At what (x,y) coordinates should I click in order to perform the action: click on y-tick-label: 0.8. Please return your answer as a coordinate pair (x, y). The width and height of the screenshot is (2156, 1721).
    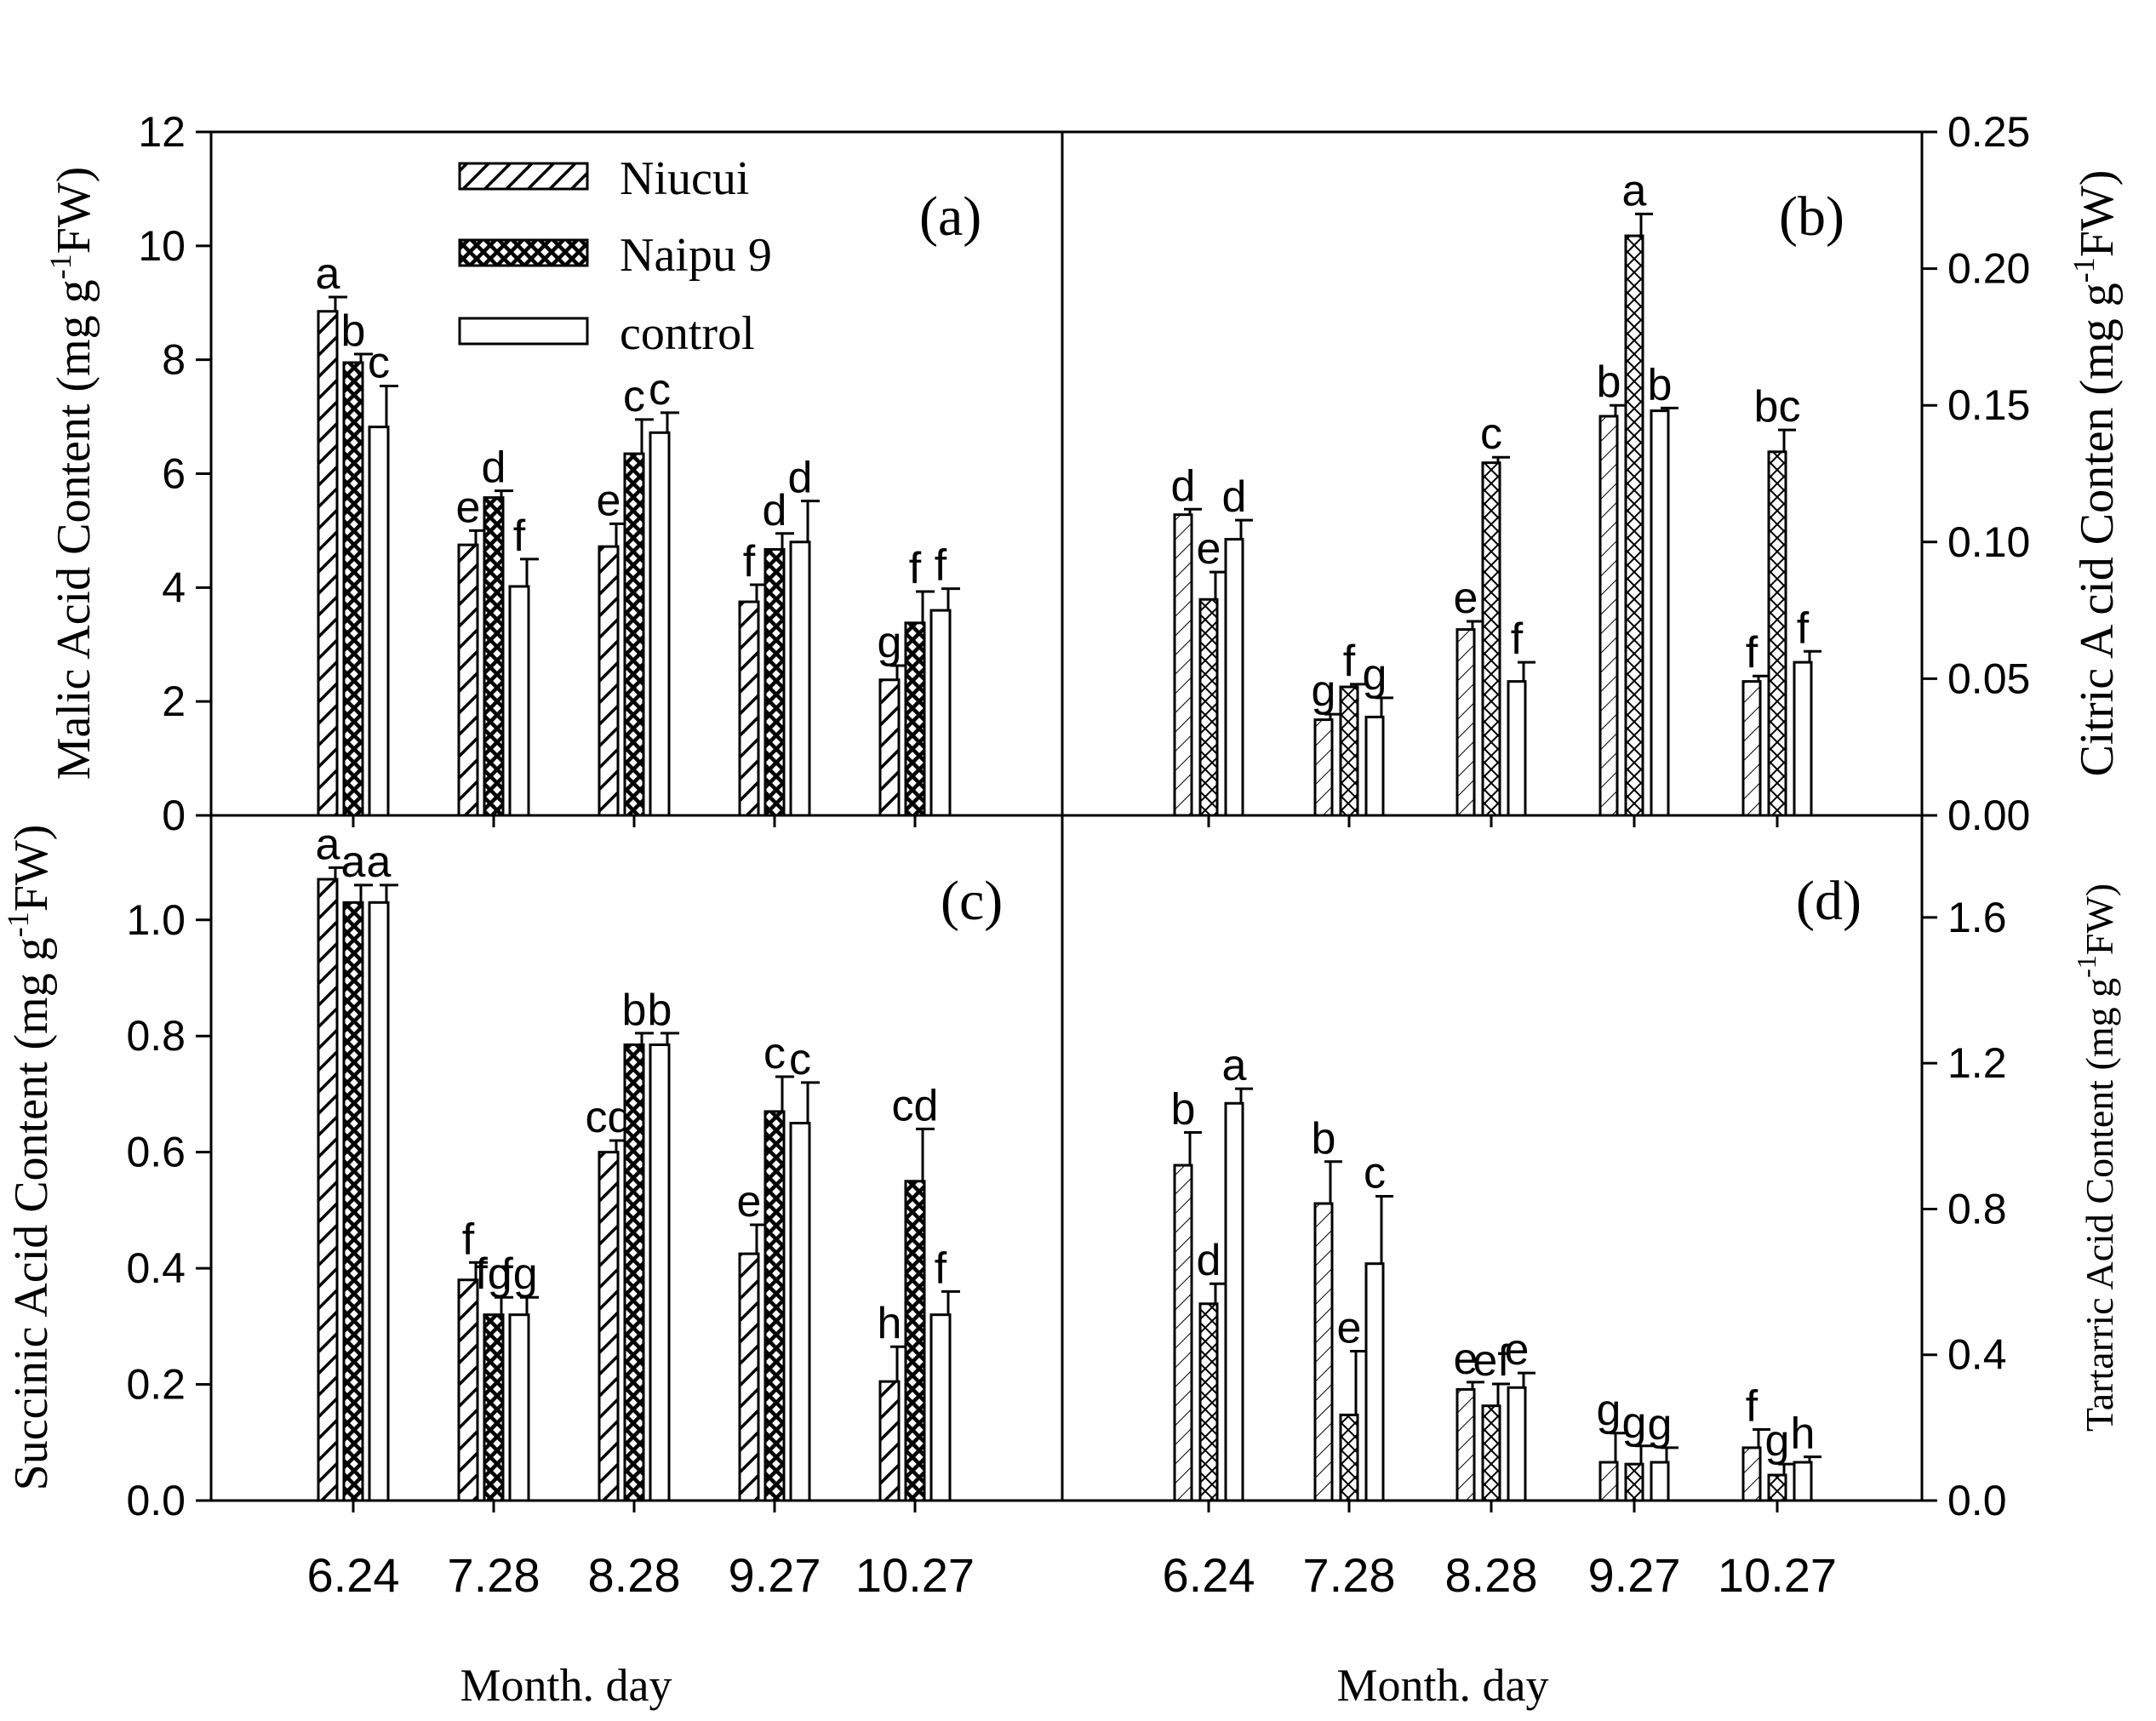
    Looking at the image, I should click on (1977, 1208).